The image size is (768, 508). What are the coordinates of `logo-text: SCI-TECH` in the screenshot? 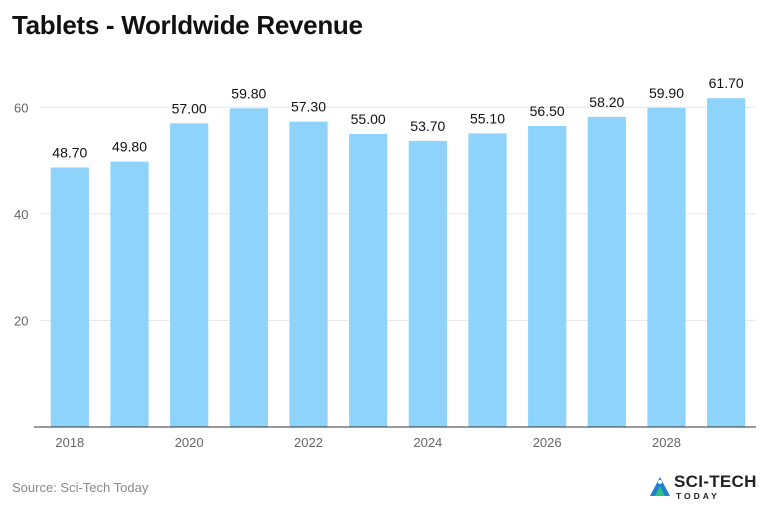 It's located at (715, 481).